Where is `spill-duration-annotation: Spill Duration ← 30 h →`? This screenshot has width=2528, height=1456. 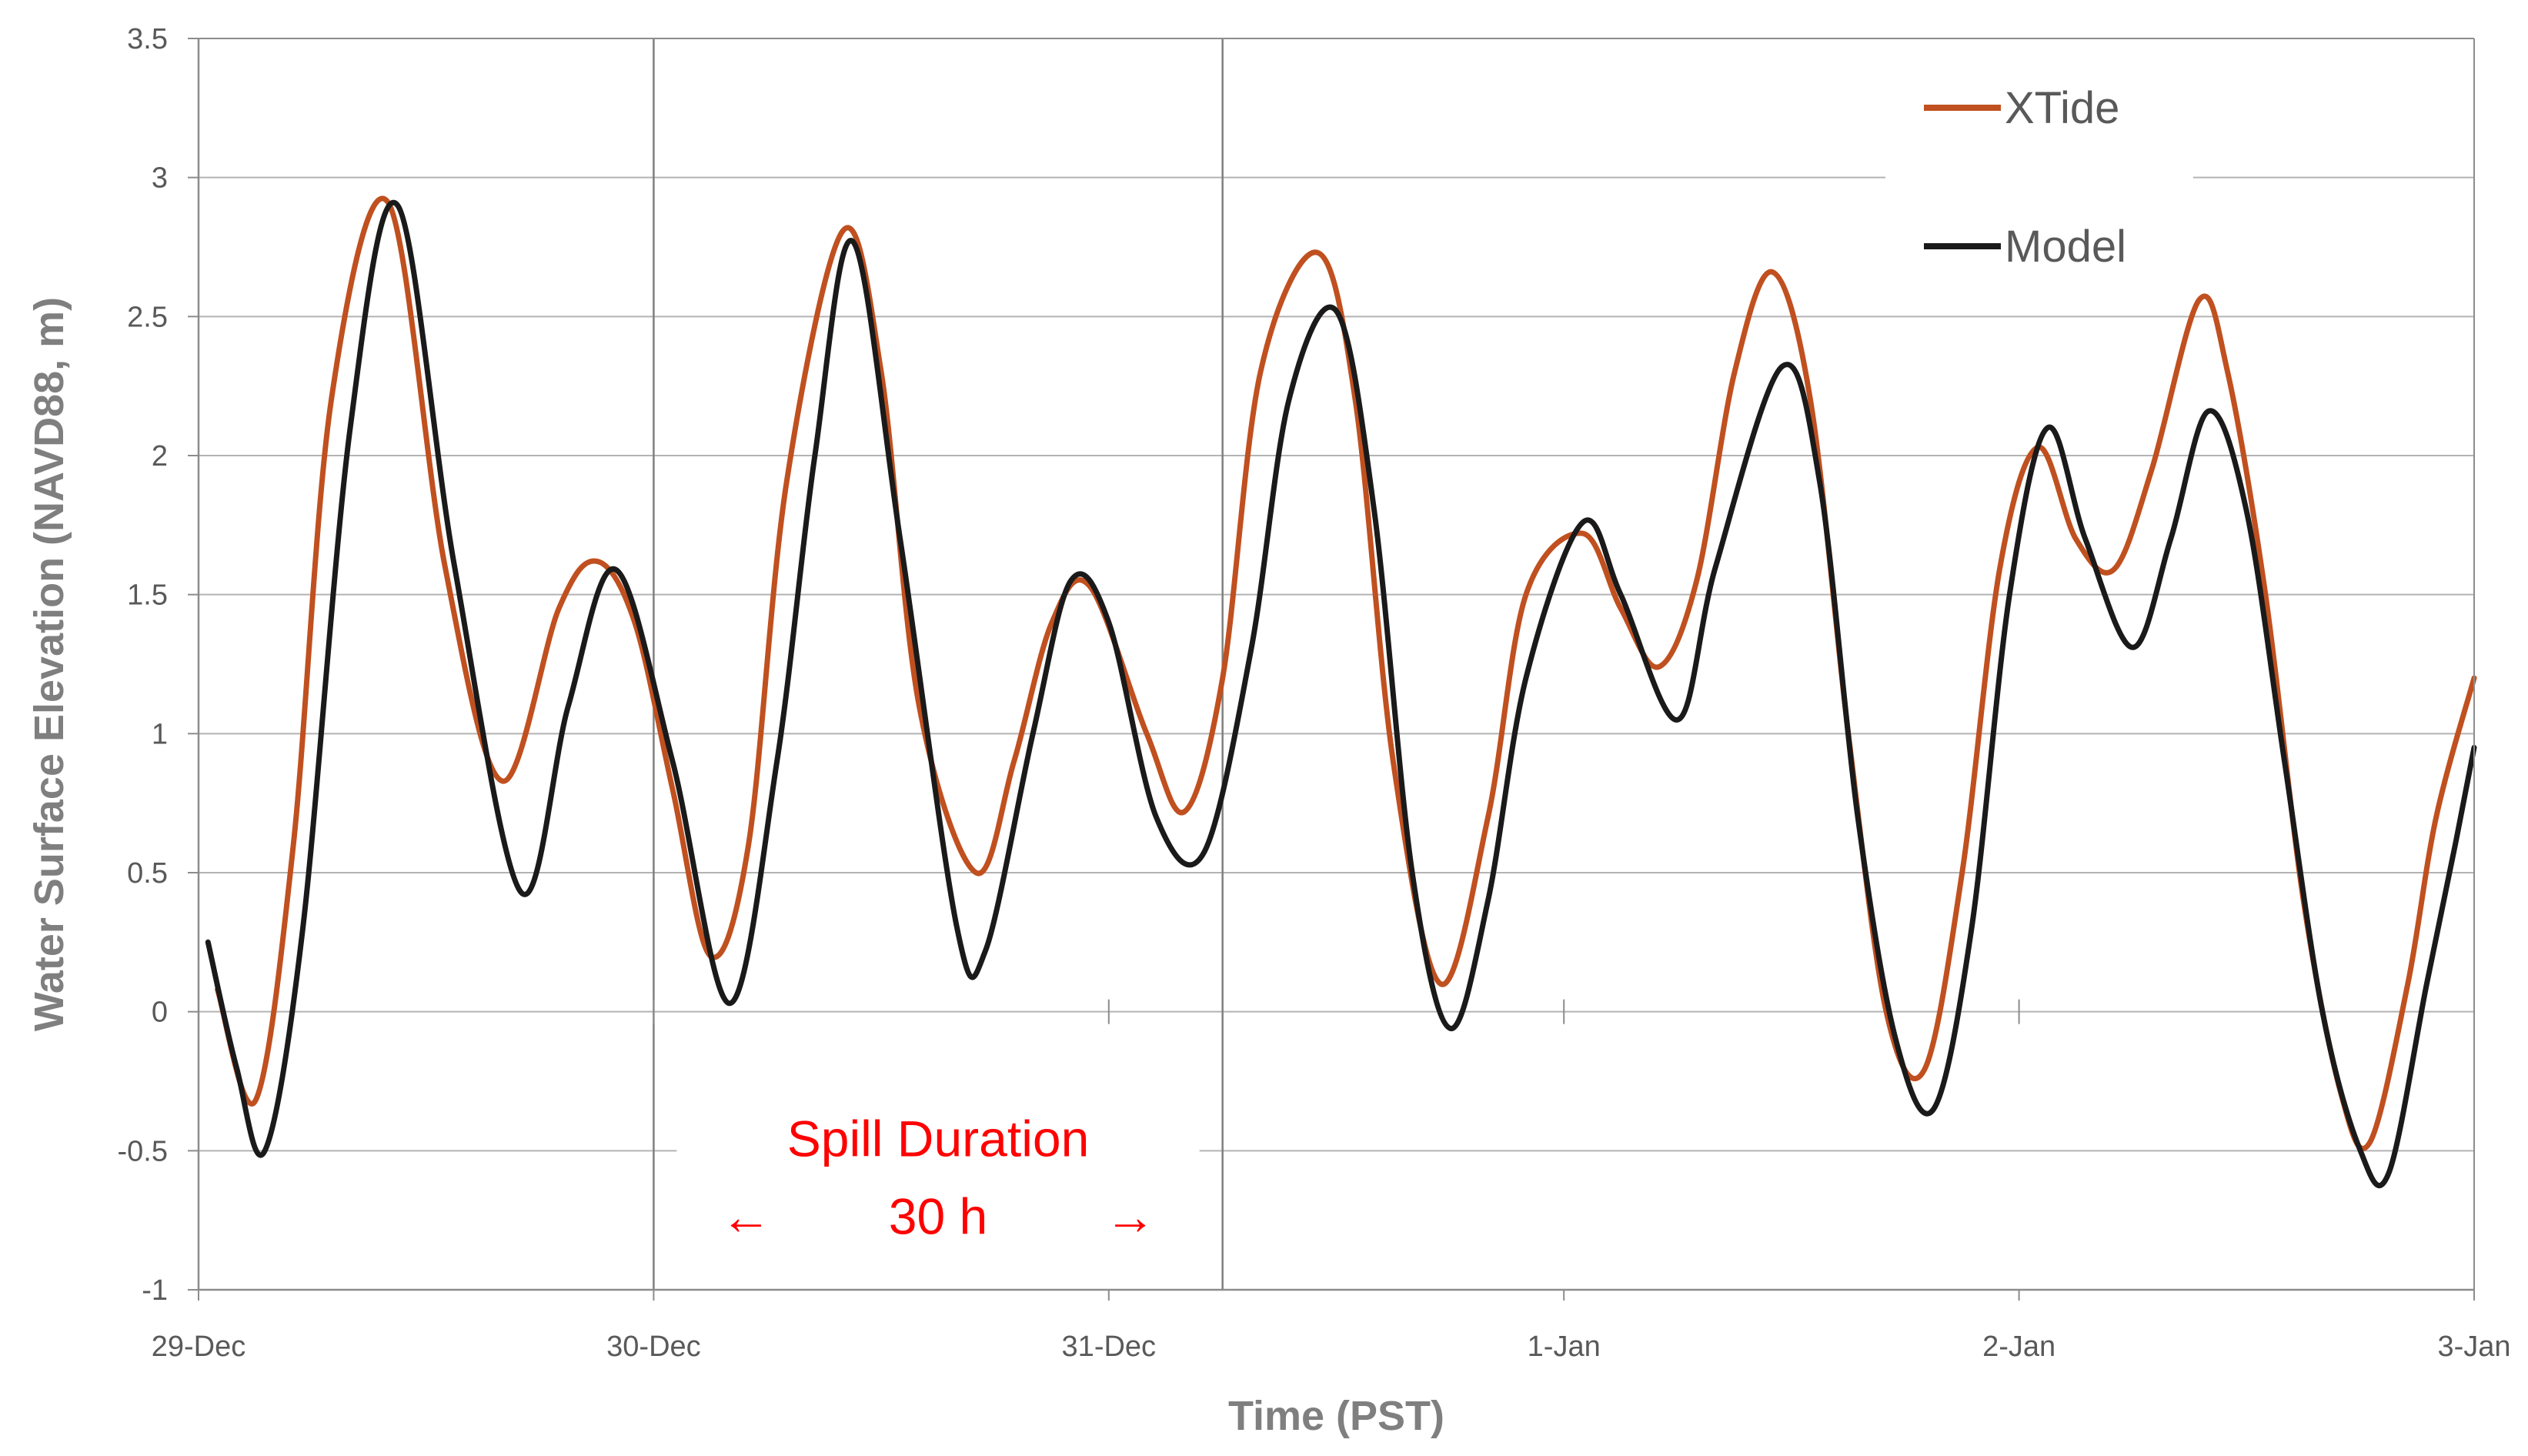 spill-duration-annotation: Spill Duration ← 30 h → is located at coordinates (938, 1189).